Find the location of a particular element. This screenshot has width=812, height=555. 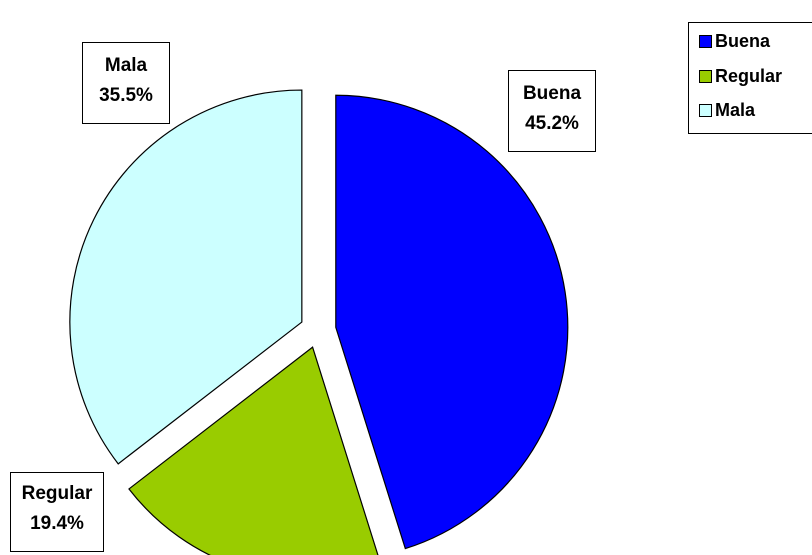

legend-item-regular: Regular is located at coordinates (740, 76).